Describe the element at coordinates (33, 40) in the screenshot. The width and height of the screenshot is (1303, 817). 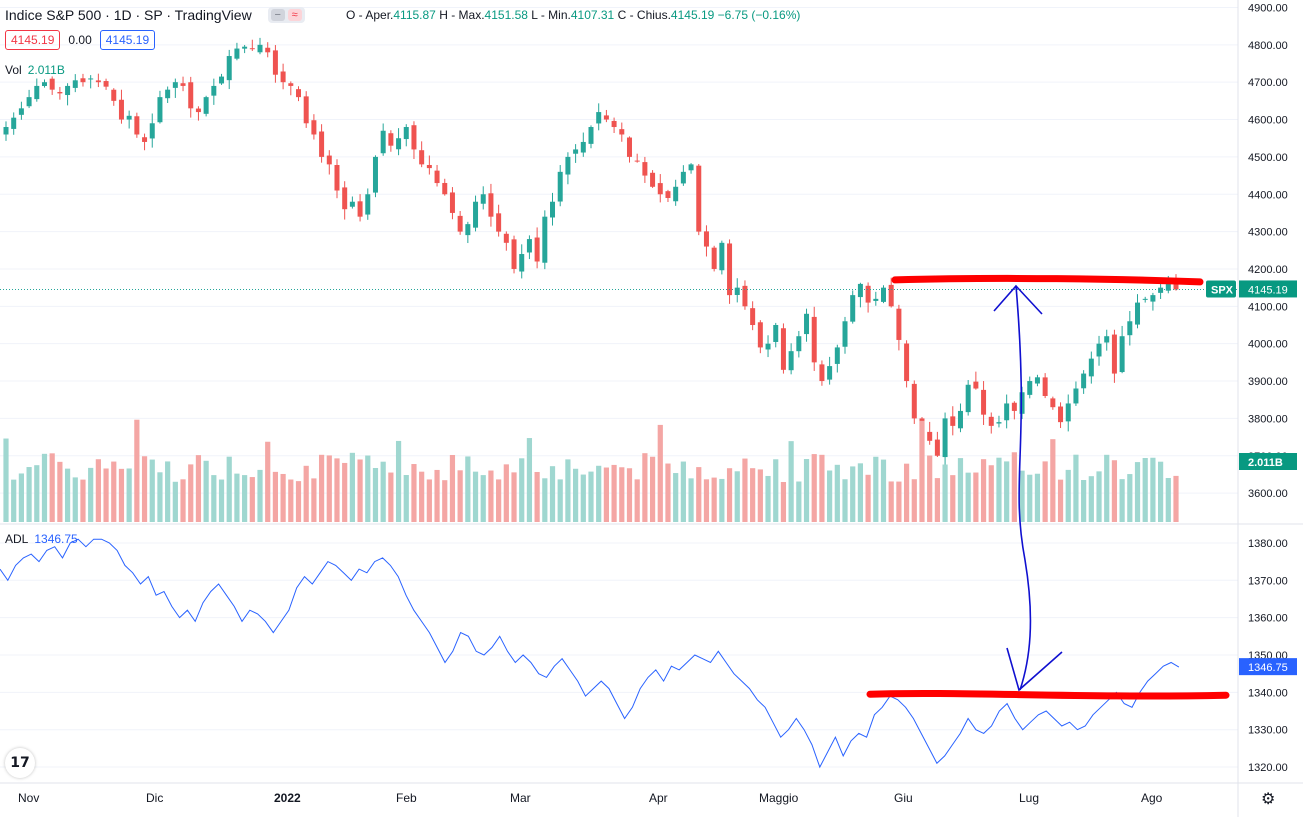
I see `bid-button: 4145.19` at that location.